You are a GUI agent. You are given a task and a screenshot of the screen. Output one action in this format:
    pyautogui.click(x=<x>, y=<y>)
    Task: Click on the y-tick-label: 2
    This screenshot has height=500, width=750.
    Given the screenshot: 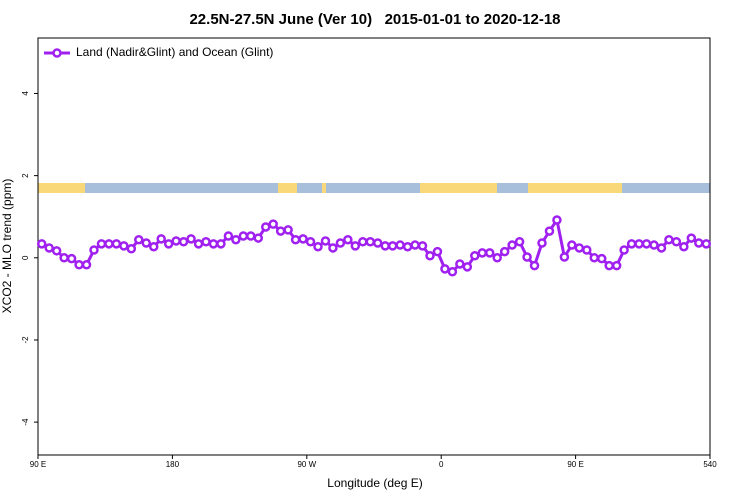 What is the action you would take?
    pyautogui.click(x=25, y=175)
    